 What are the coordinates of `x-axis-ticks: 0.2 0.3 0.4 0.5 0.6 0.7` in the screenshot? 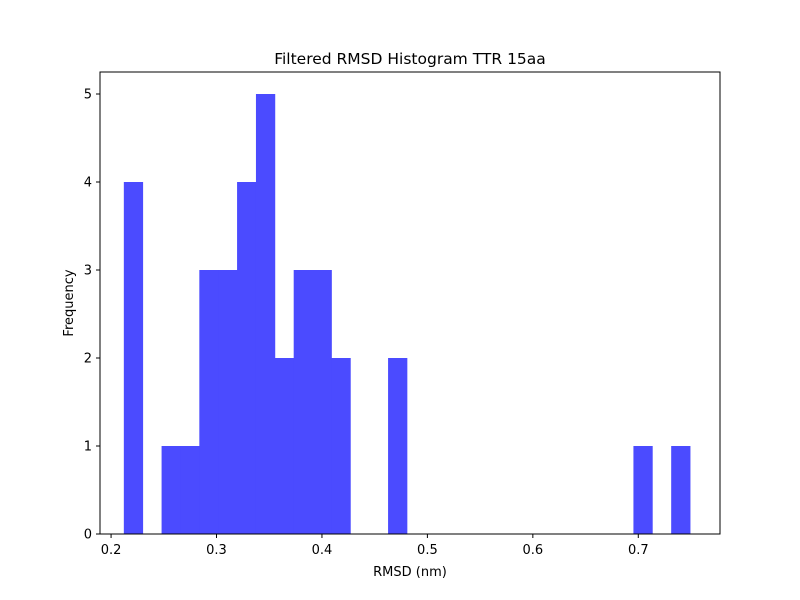 It's located at (375, 546).